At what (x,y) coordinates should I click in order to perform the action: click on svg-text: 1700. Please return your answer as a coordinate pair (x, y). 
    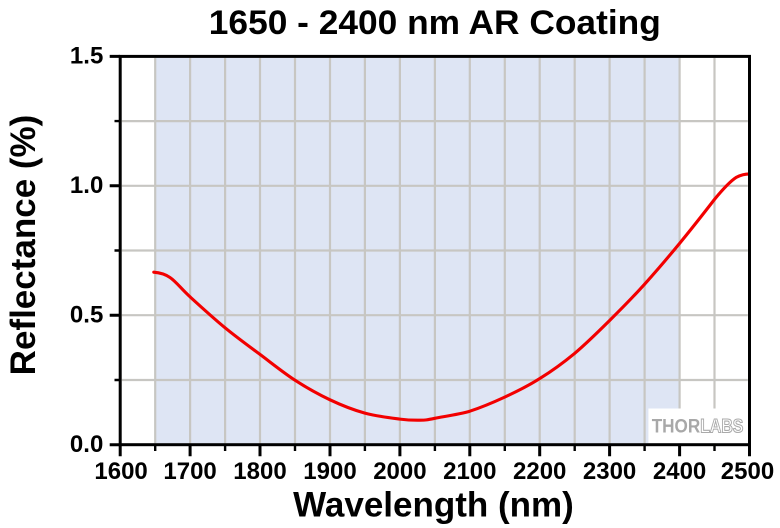
    Looking at the image, I should click on (189, 471).